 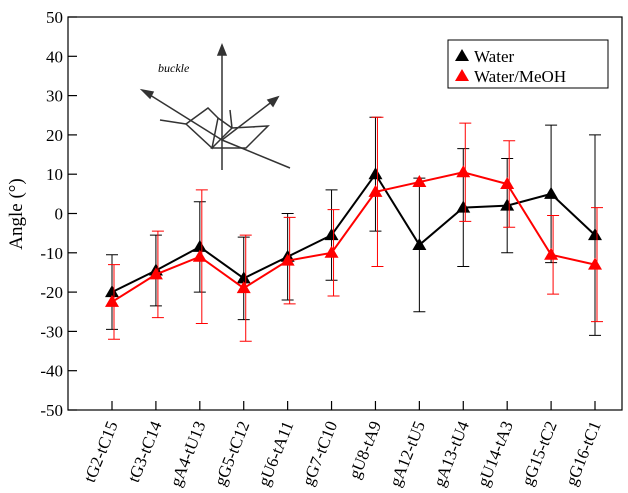 What do you see at coordinates (51, 331) in the screenshot?
I see `y-tick-label: -30` at bounding box center [51, 331].